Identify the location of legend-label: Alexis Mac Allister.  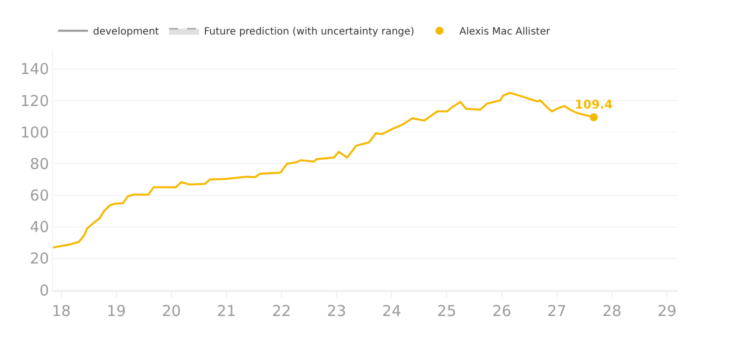
(505, 32).